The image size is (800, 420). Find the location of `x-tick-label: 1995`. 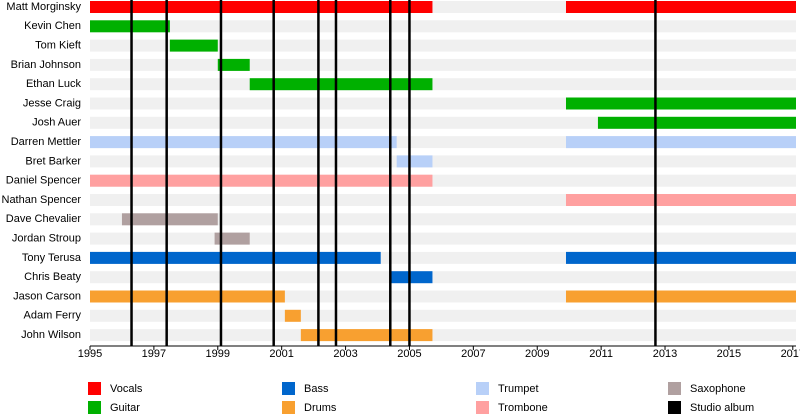

x-tick-label: 1995 is located at coordinates (90, 354).